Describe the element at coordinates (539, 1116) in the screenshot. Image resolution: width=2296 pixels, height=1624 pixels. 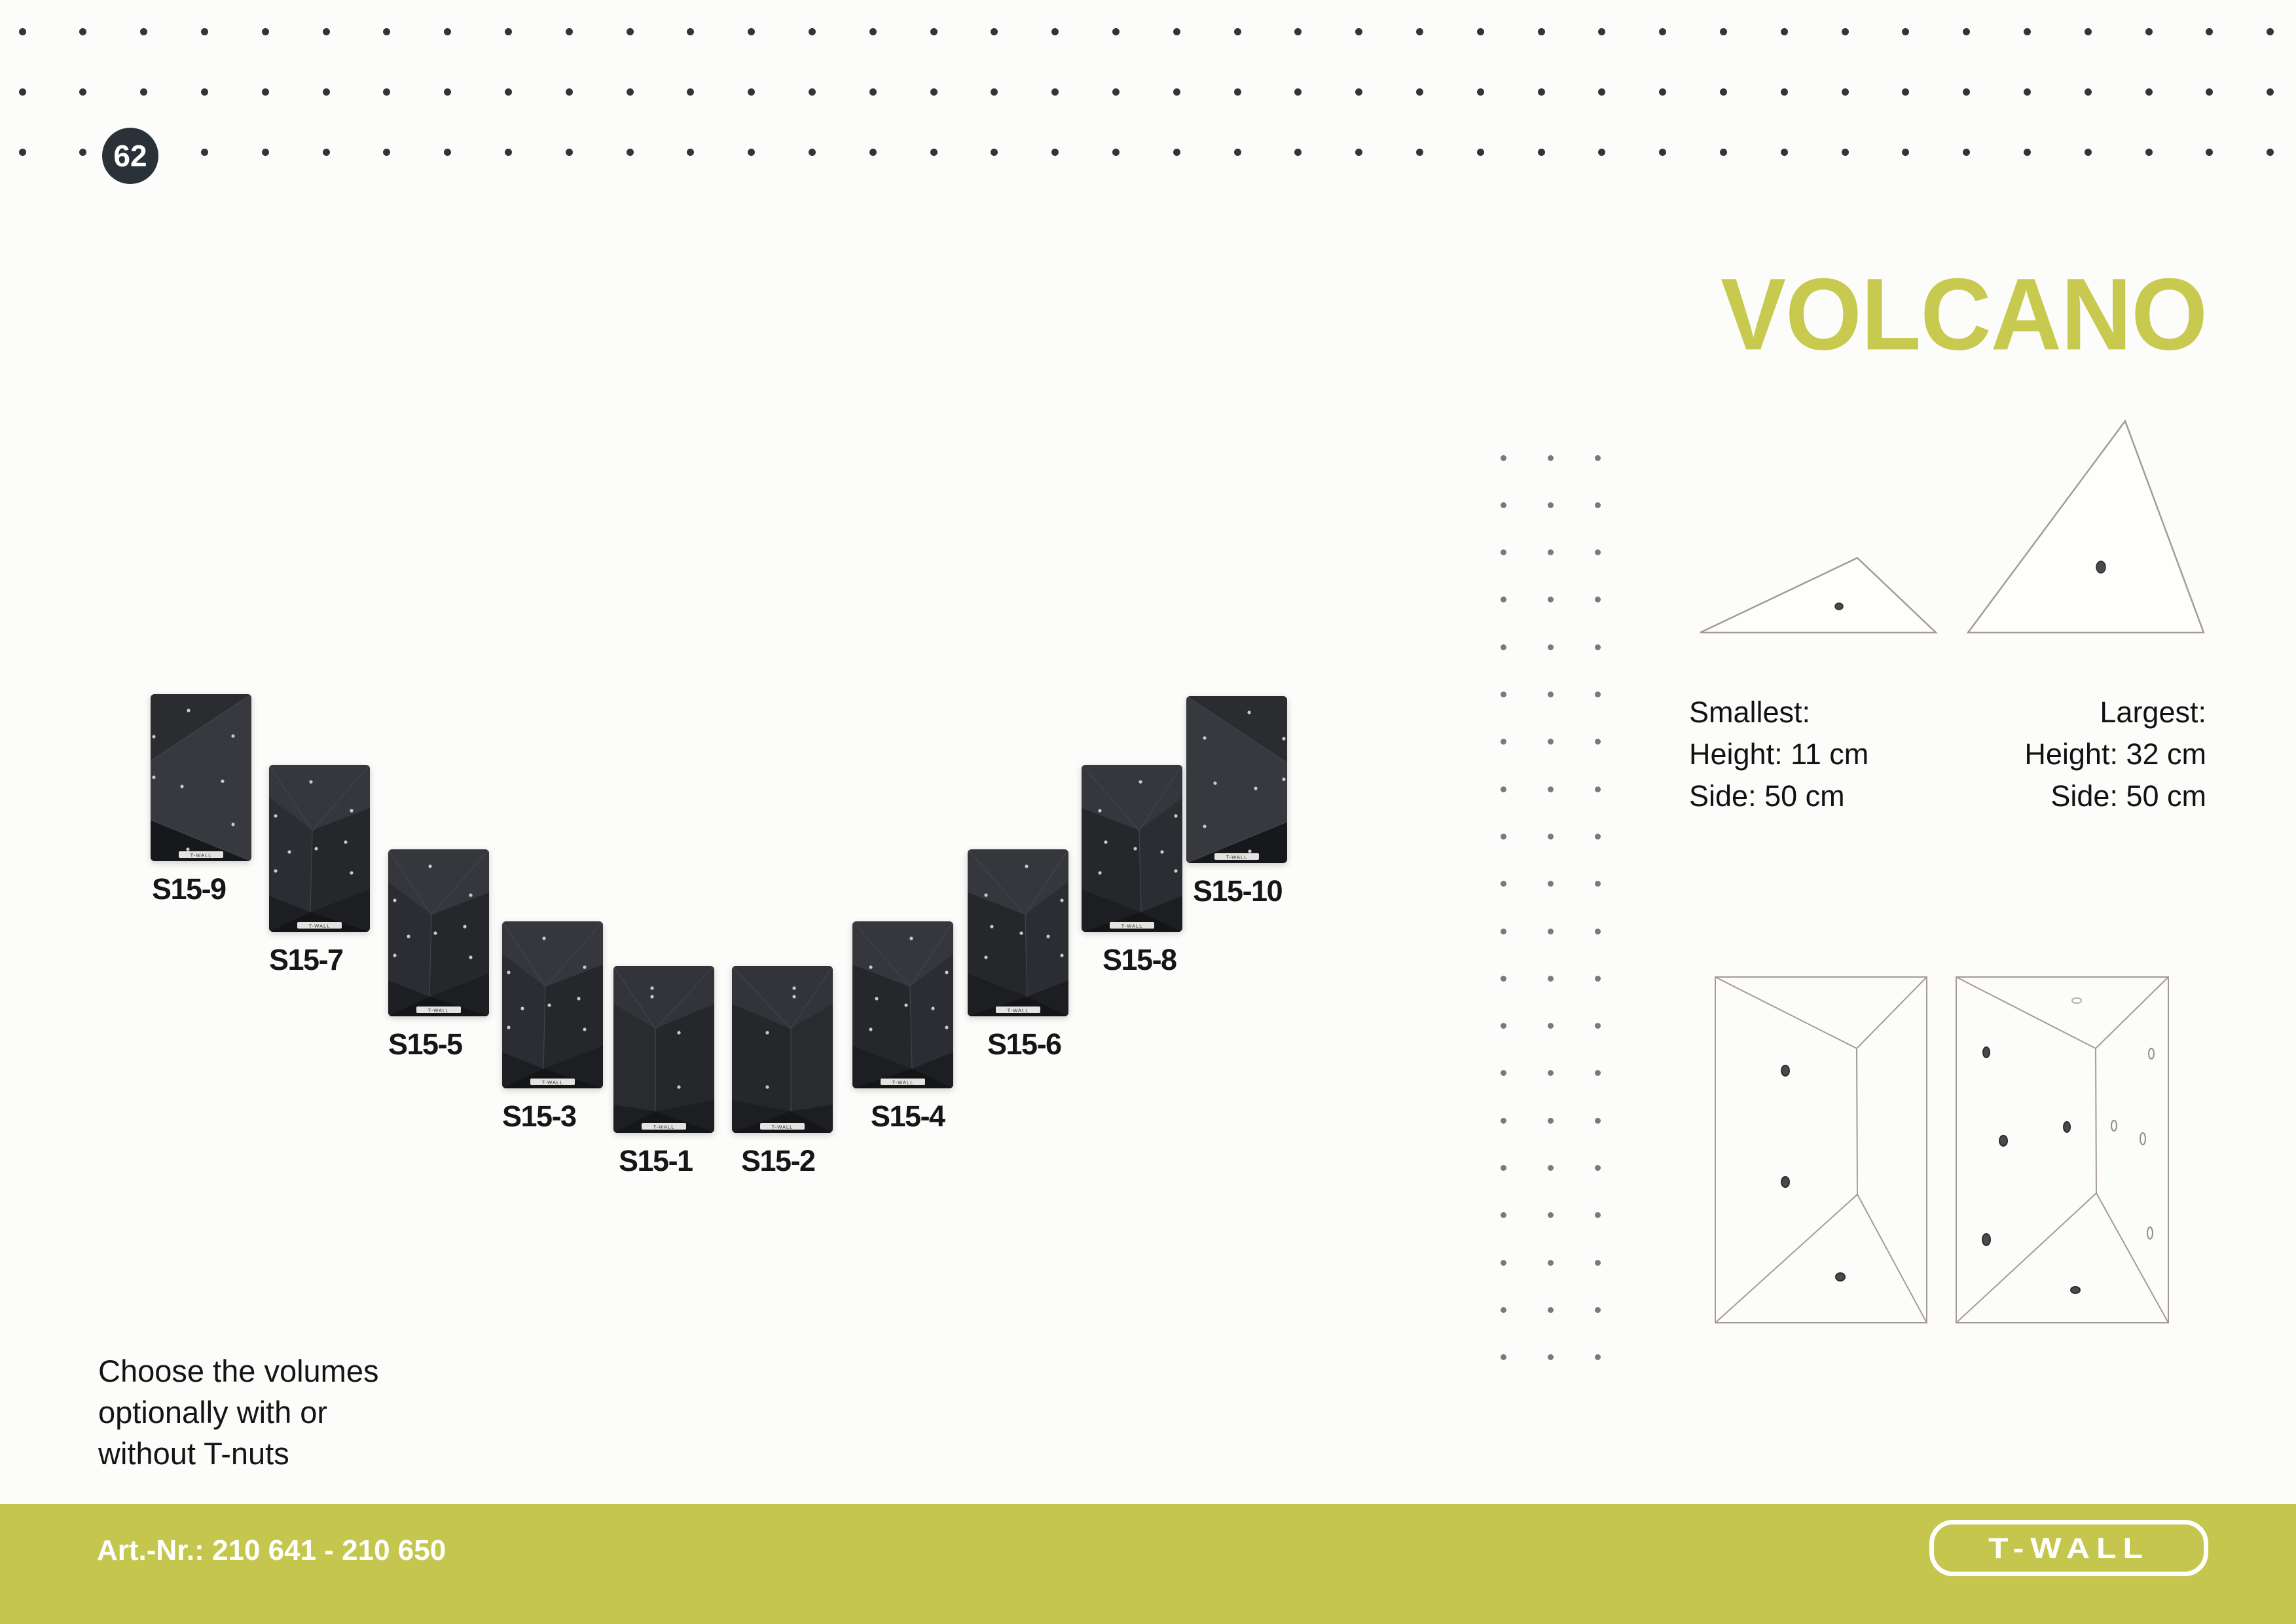
I see `volume-label: S15-3` at that location.